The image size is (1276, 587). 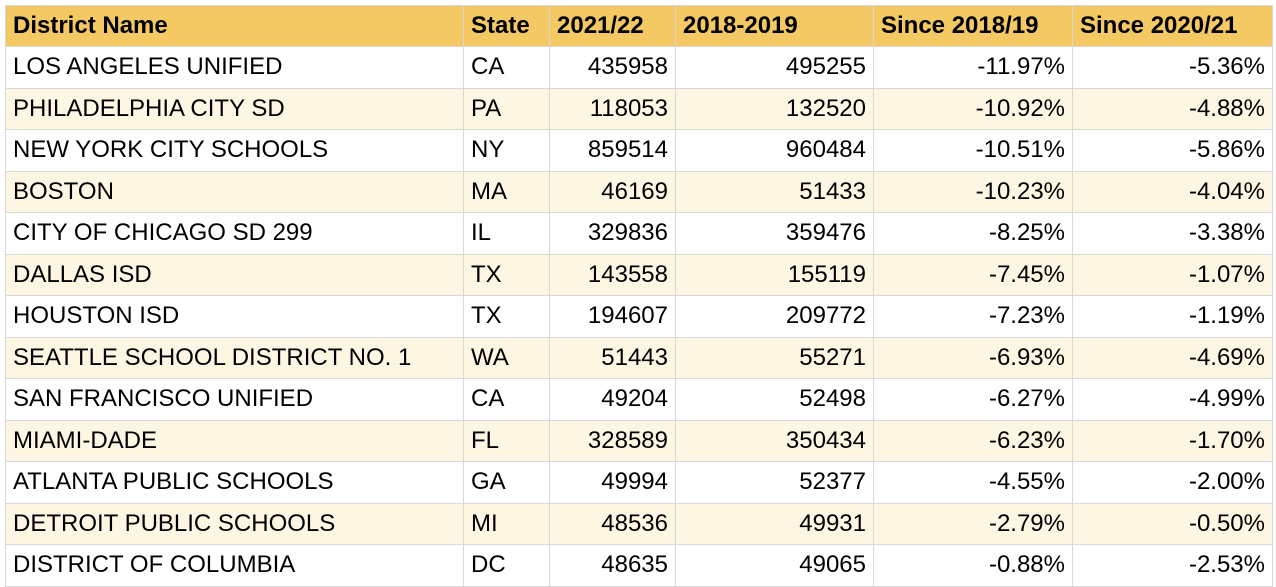 I want to click on table-cell: -0.88%, so click(x=973, y=565).